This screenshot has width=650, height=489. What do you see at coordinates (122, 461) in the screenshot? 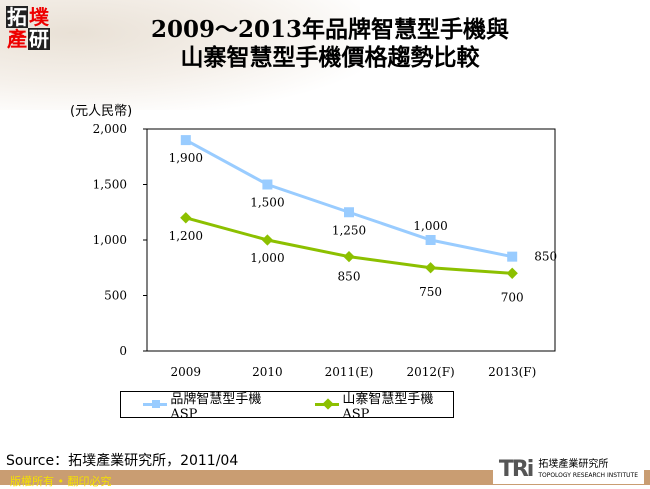
I see `source-note: Source：拓墣產業研究所，2011/04` at bounding box center [122, 461].